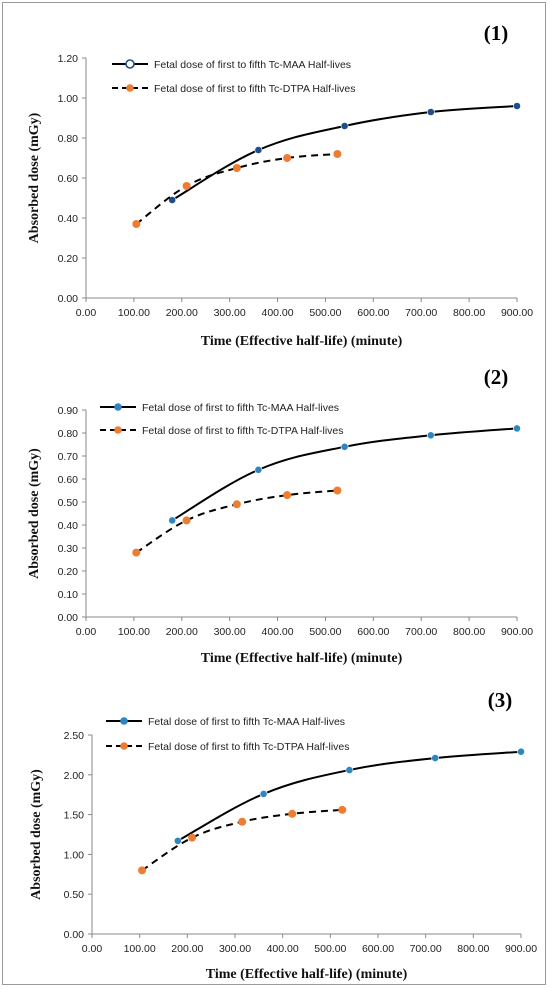 The image size is (550, 989). I want to click on panel-label: (3), so click(500, 700).